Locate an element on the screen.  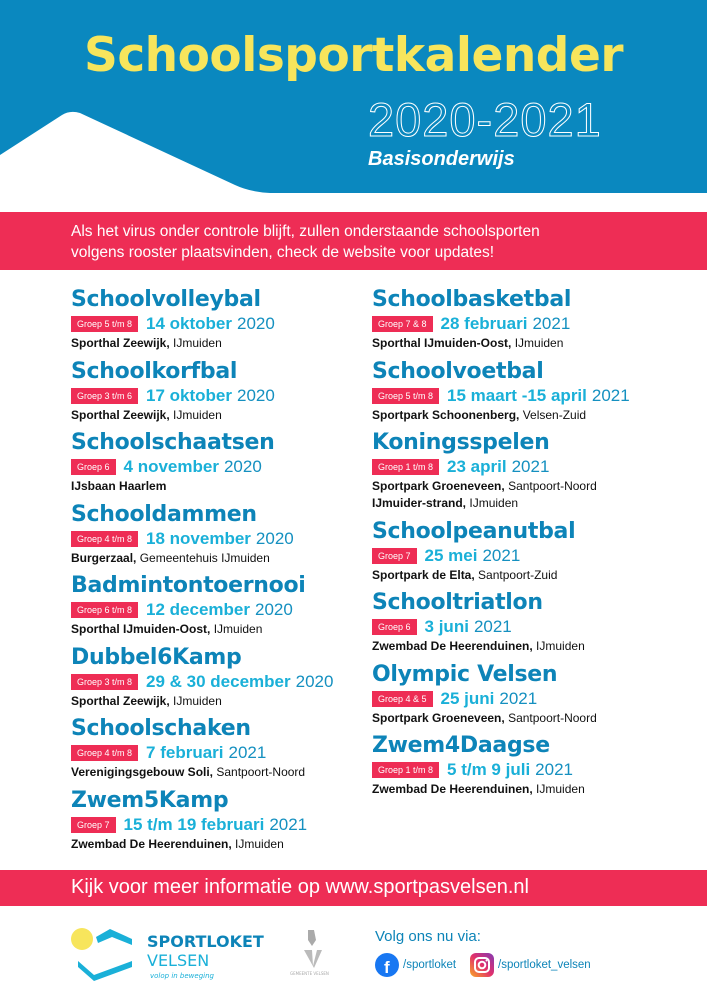
event-date: 23 april is located at coordinates (477, 466).